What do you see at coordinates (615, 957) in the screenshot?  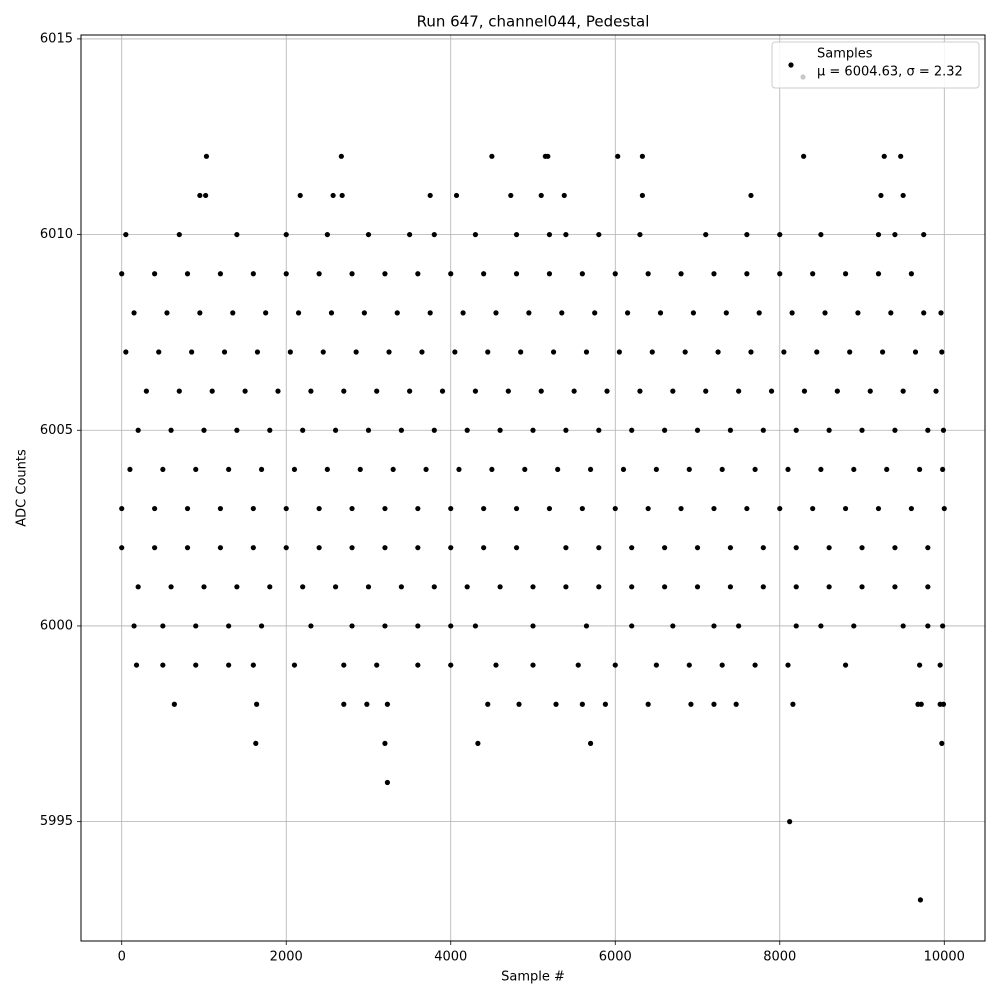 I see `x-tick-label: 6000` at bounding box center [615, 957].